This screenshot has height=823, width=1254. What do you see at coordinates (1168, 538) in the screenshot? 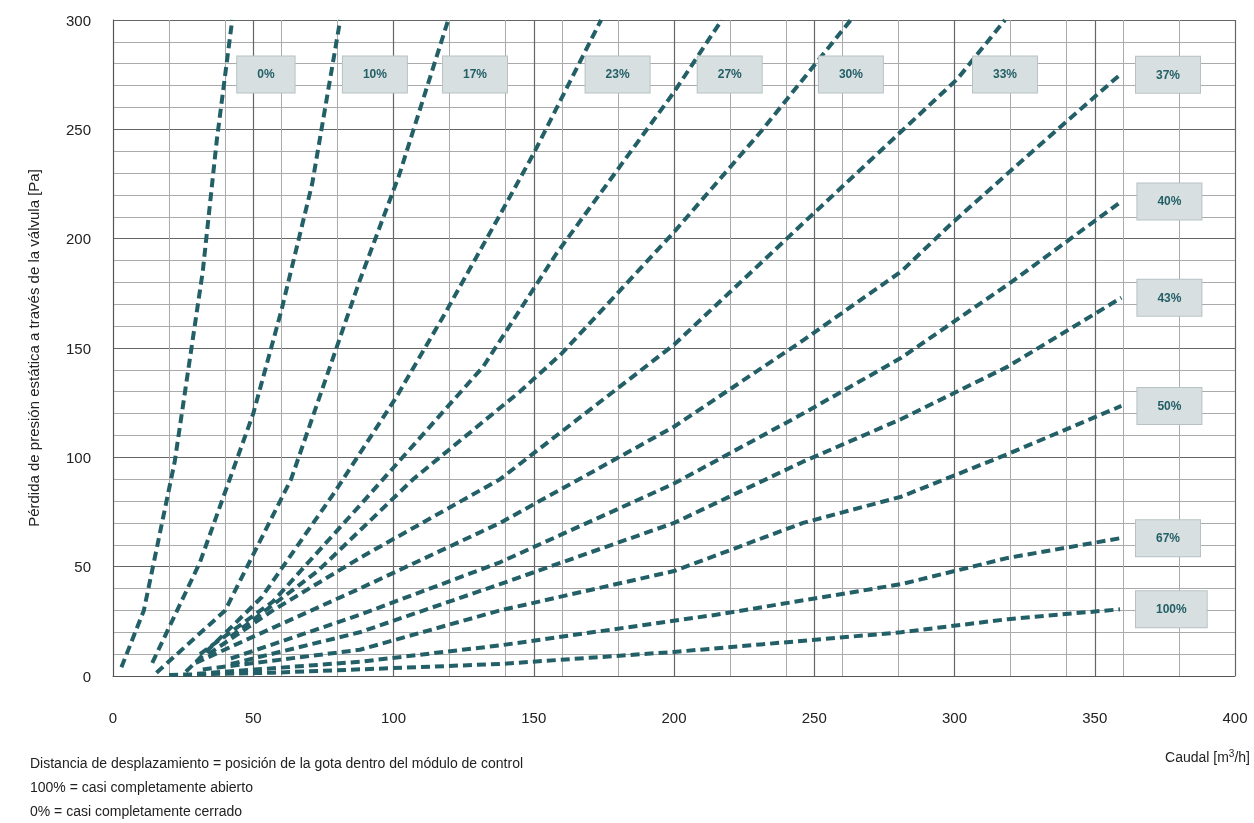
I see `text: 67%` at bounding box center [1168, 538].